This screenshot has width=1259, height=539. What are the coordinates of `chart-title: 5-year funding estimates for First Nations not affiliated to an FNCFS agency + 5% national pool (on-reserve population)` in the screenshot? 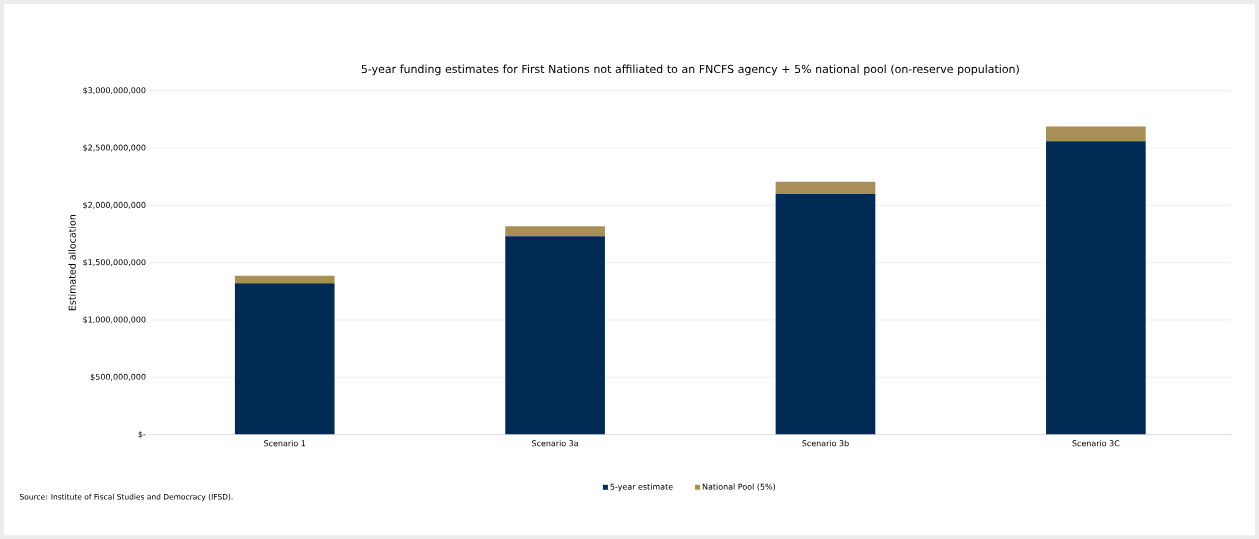 It's located at (690, 70).